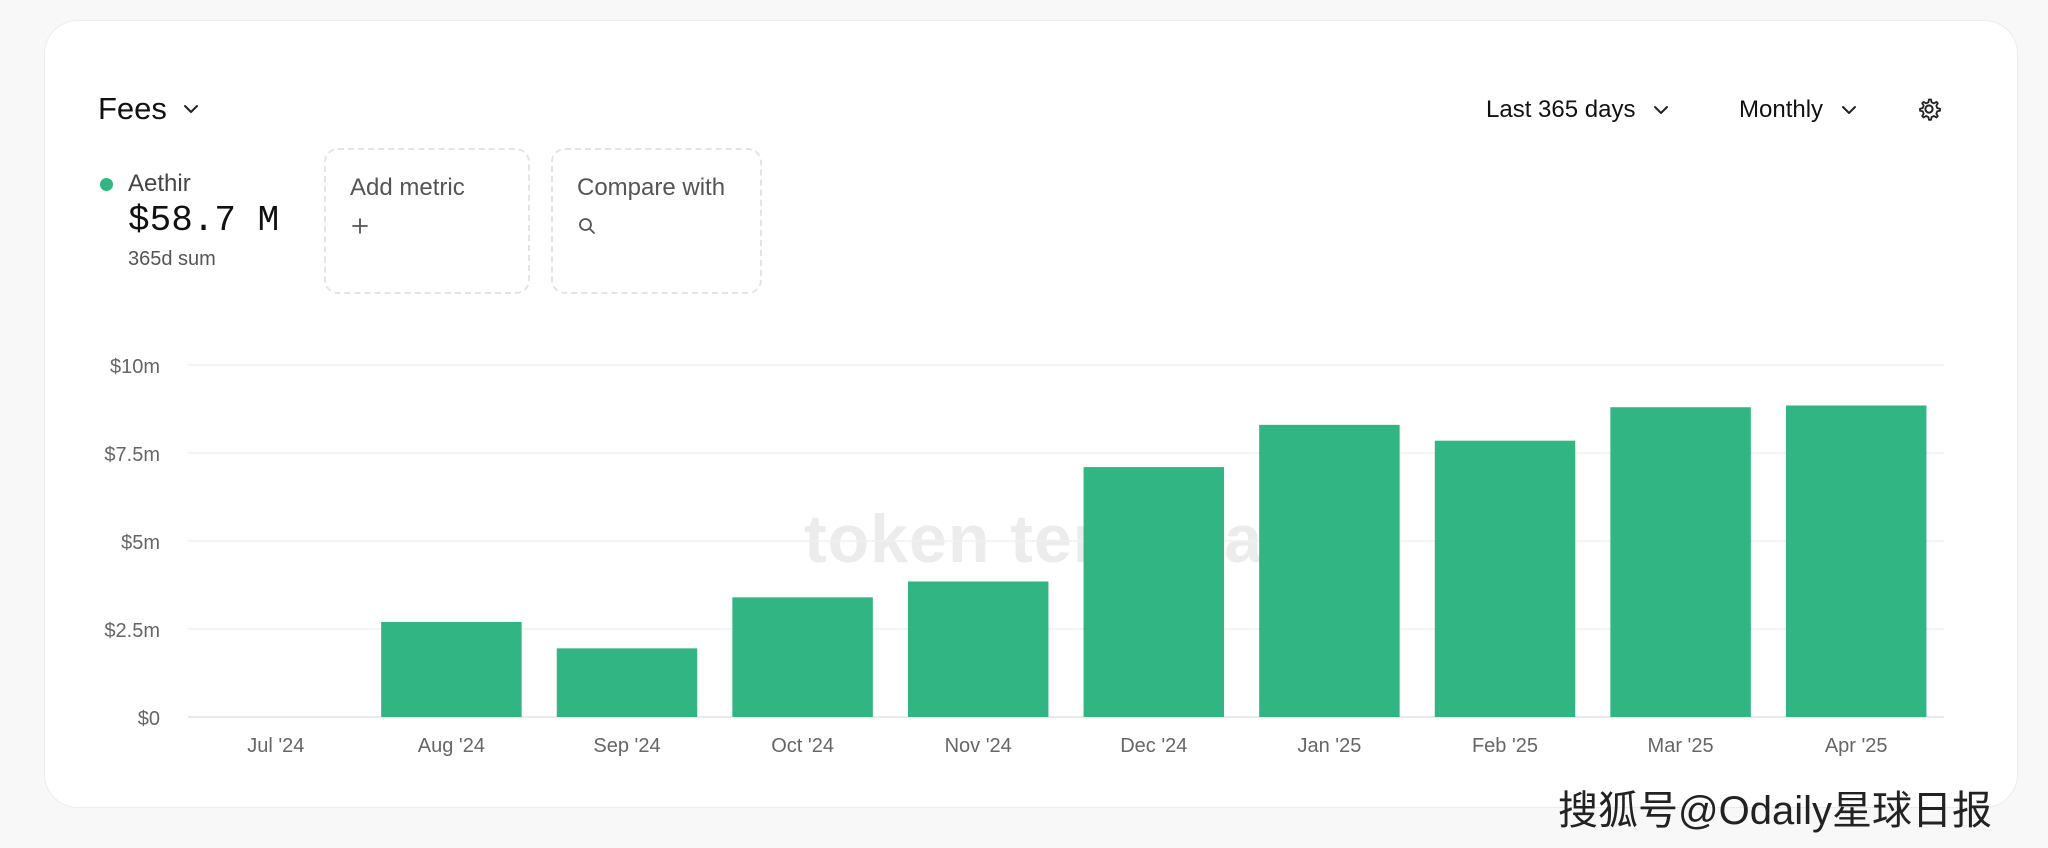  I want to click on x-tick-label: Dec '24, so click(1153, 746).